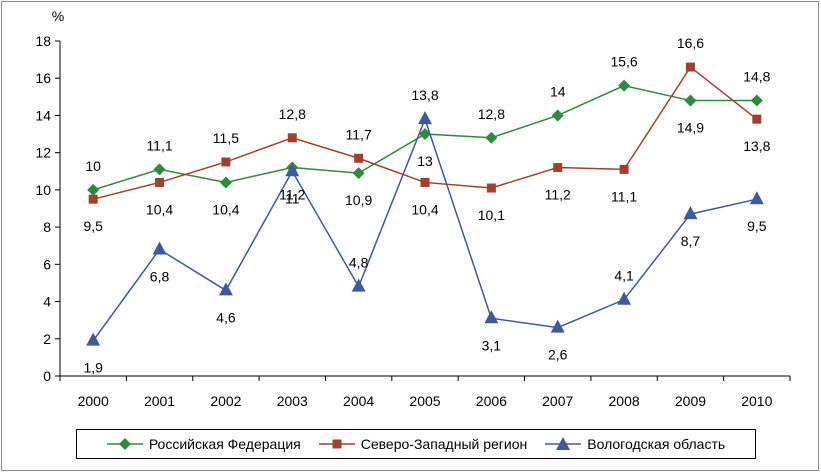 This screenshot has height=473, width=821. What do you see at coordinates (558, 355) in the screenshot?
I see `data-label-series-3: 2,6` at bounding box center [558, 355].